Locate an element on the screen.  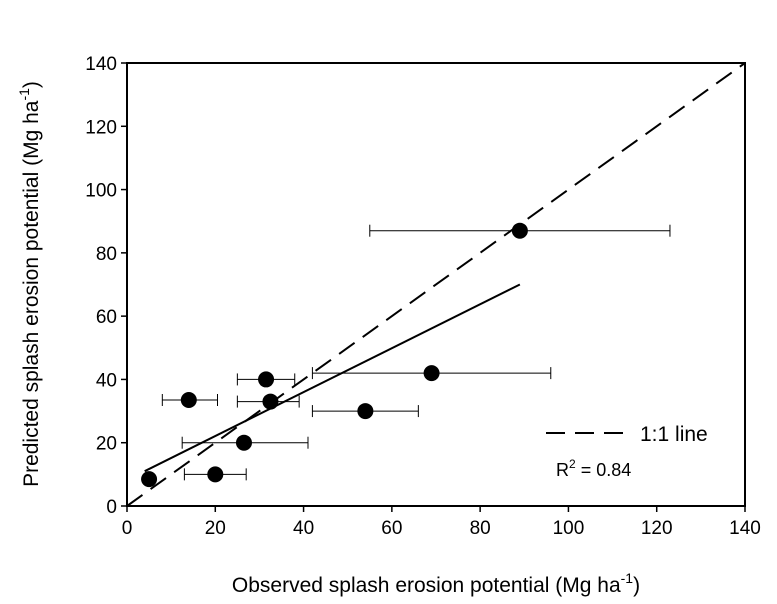
y-tick-label: 80 is located at coordinates (106, 254).